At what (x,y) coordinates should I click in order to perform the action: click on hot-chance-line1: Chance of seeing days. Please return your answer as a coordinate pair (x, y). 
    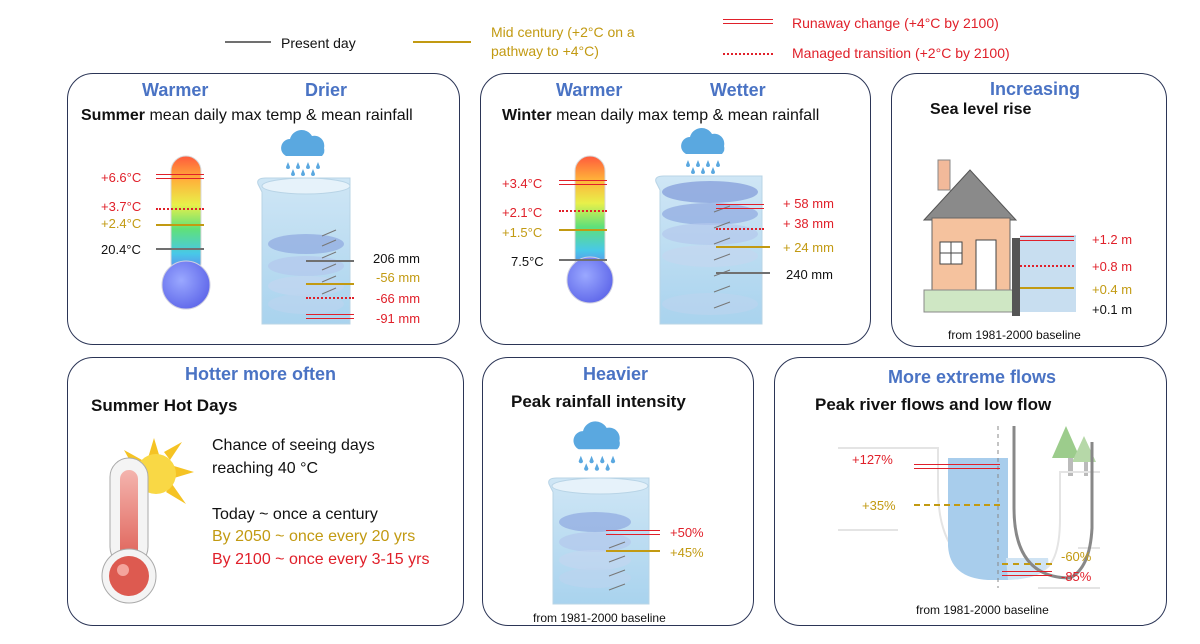
    Looking at the image, I should click on (293, 445).